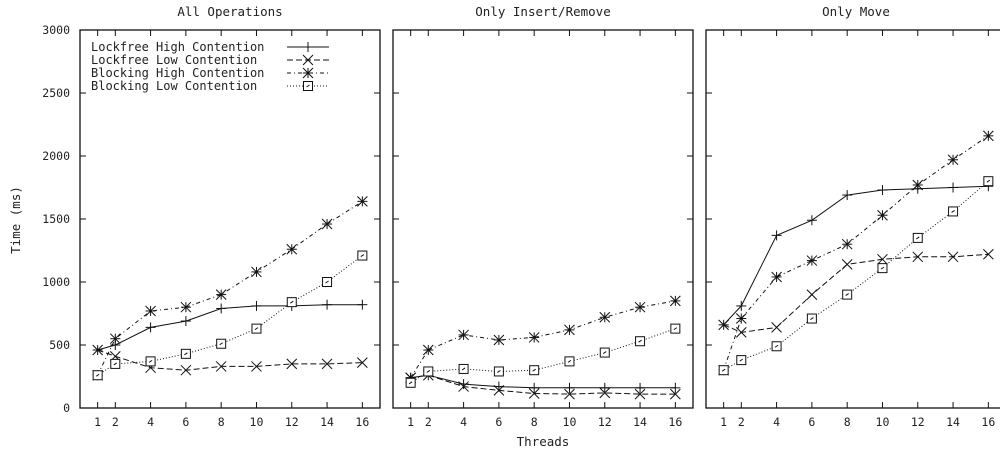  What do you see at coordinates (174, 60) in the screenshot?
I see `legend-label: Lockfree Low Contention` at bounding box center [174, 60].